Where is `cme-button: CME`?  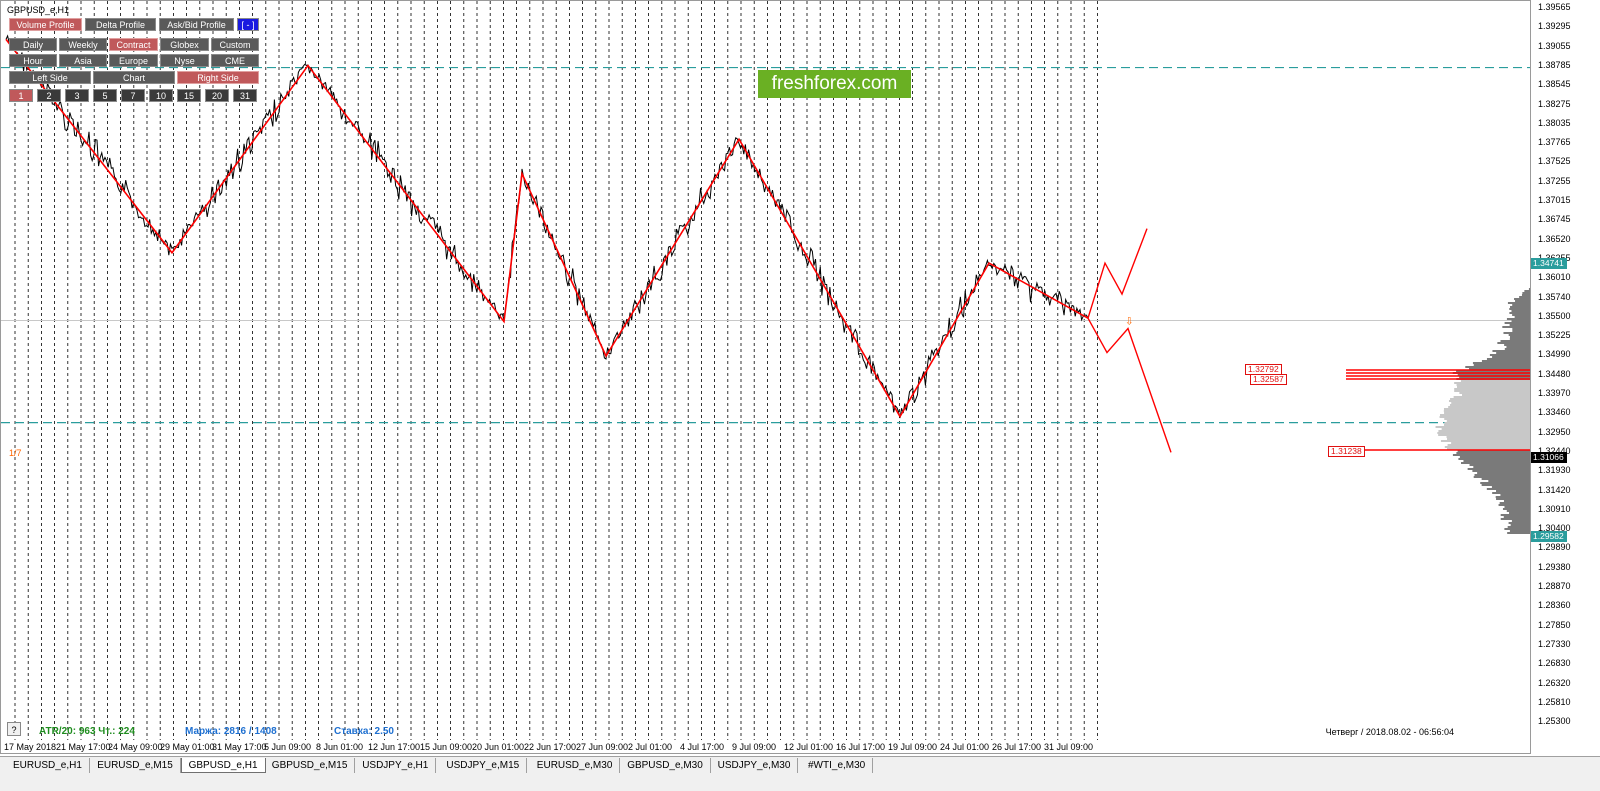
cme-button: CME is located at coordinates (235, 60).